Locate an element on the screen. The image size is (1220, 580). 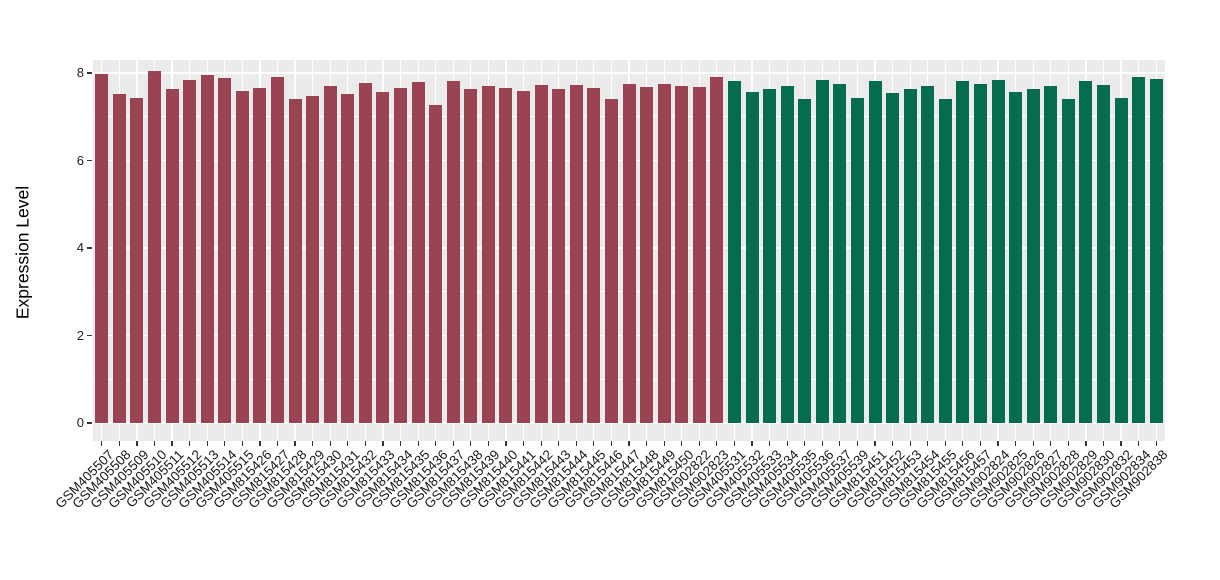
y-tick-label: 6 is located at coordinates (80, 160).